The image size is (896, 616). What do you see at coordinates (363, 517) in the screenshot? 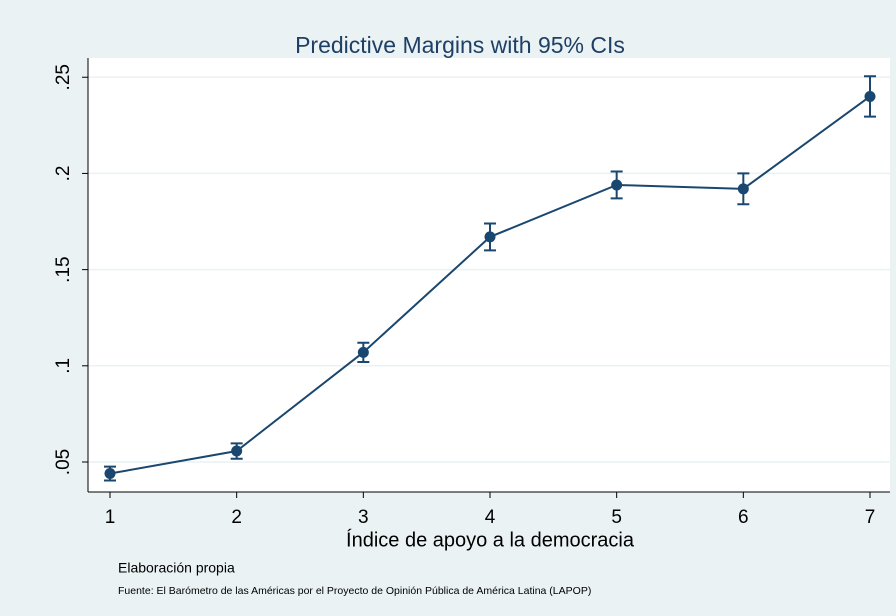
I see `x-tick-label: 3` at bounding box center [363, 517].